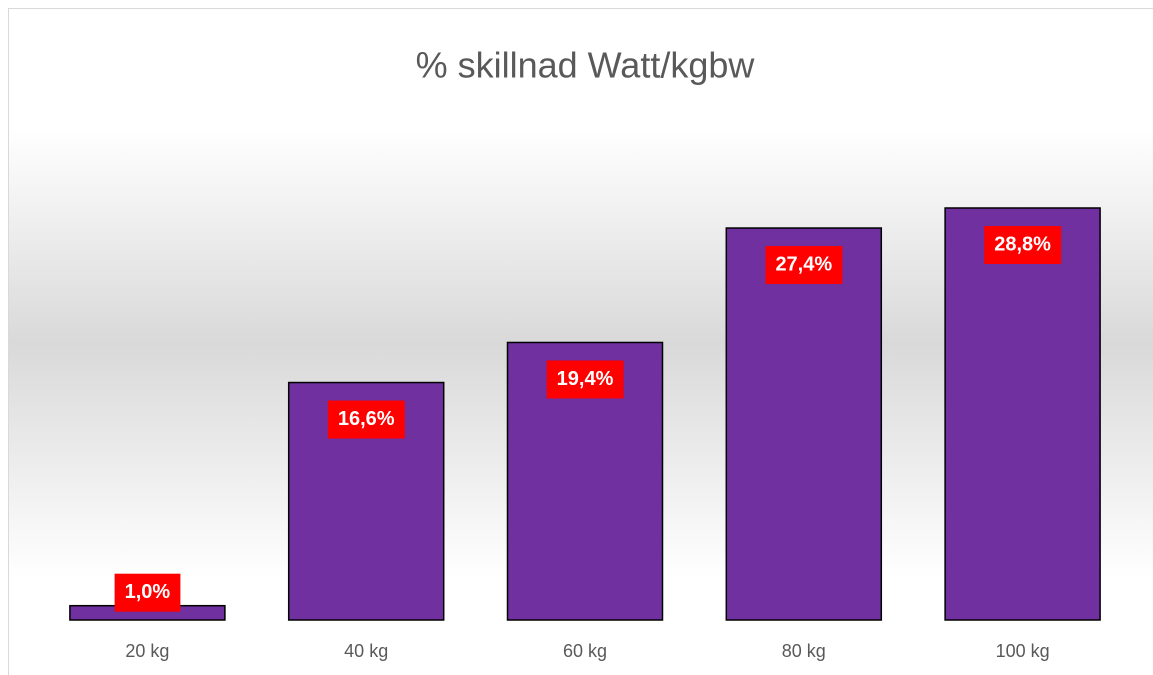  I want to click on data-label: 28,8%, so click(1022, 244).